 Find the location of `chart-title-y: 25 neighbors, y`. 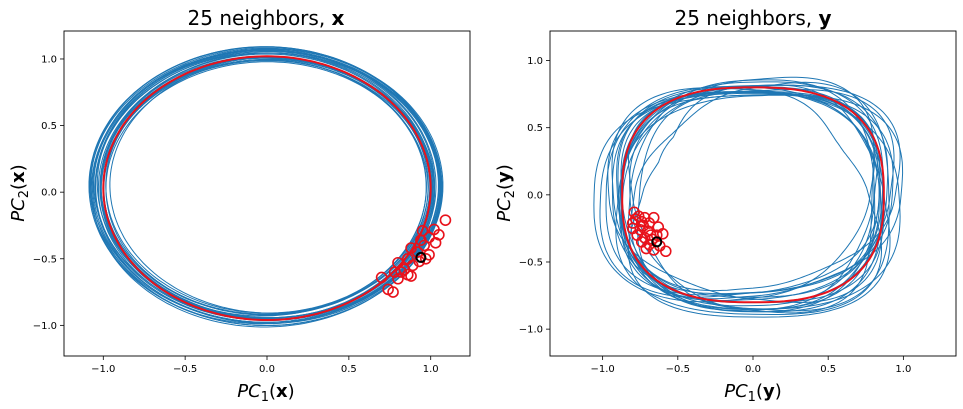

chart-title-y: 25 neighbors, y is located at coordinates (752, 18).